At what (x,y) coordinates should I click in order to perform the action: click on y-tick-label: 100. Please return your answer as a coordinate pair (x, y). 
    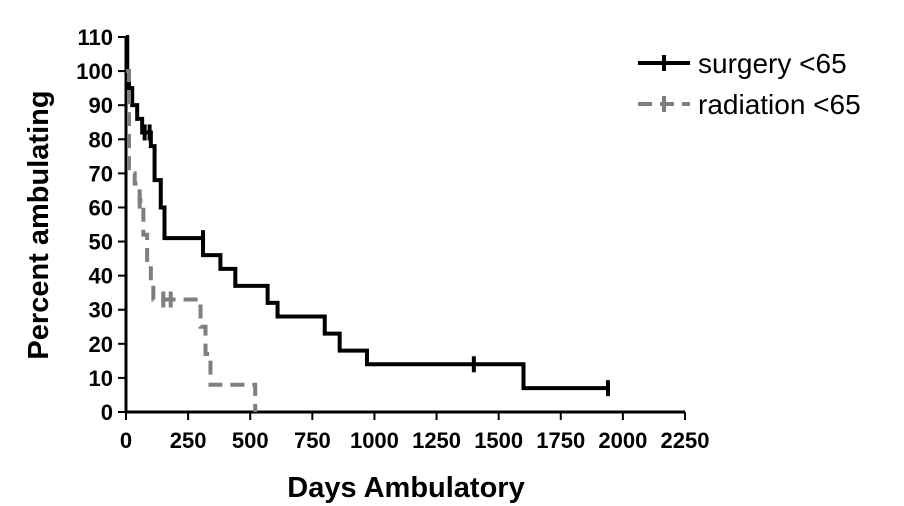
    Looking at the image, I should click on (94, 71).